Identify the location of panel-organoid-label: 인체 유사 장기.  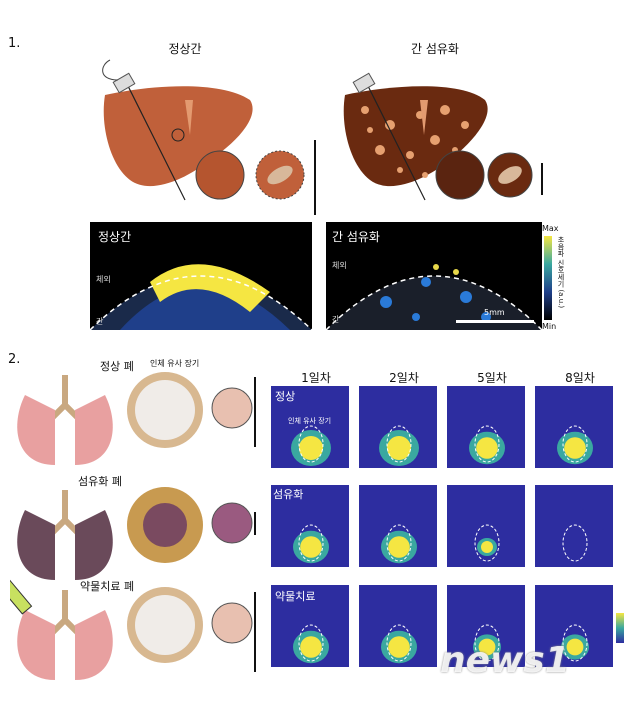
(310, 421).